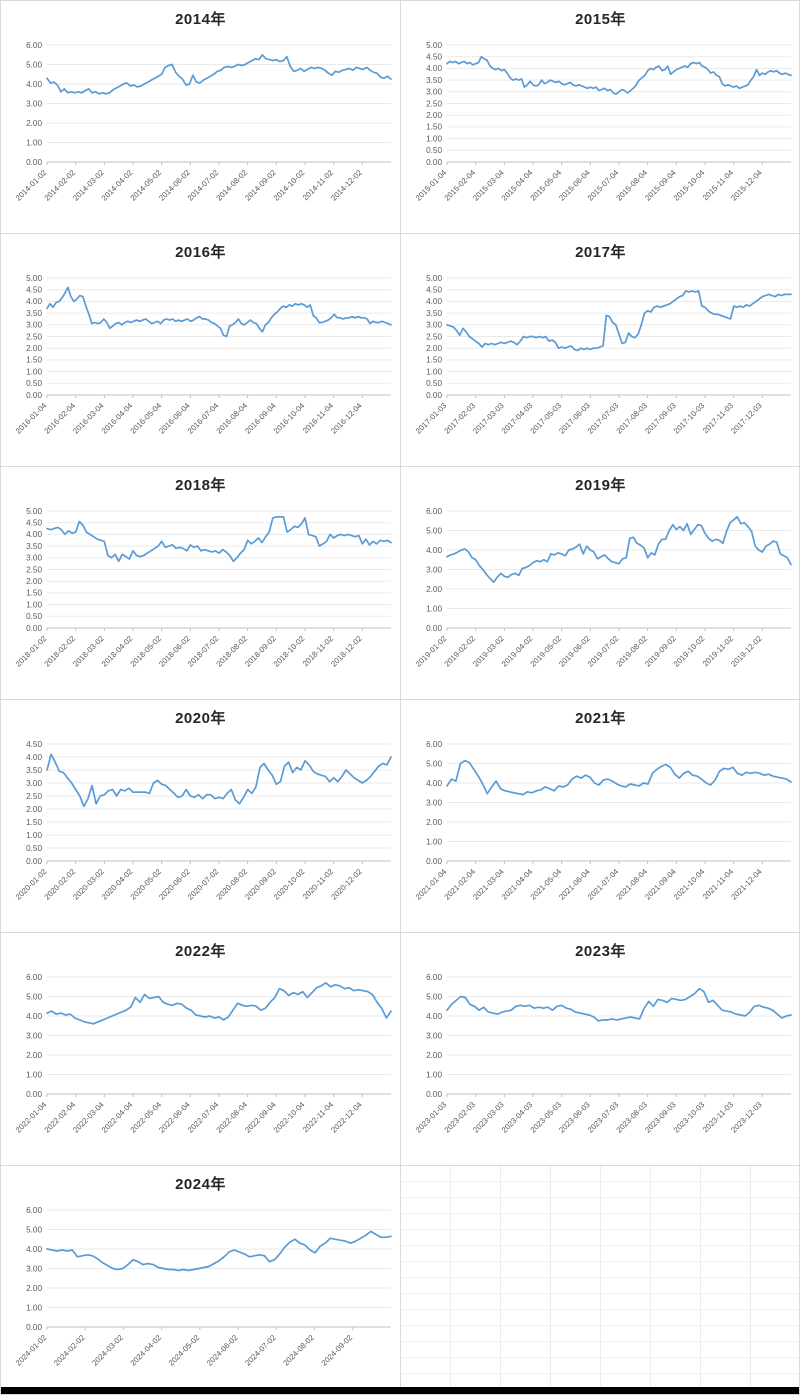 This screenshot has width=800, height=1395. I want to click on chart-title-2024: 2024年, so click(200, 1184).